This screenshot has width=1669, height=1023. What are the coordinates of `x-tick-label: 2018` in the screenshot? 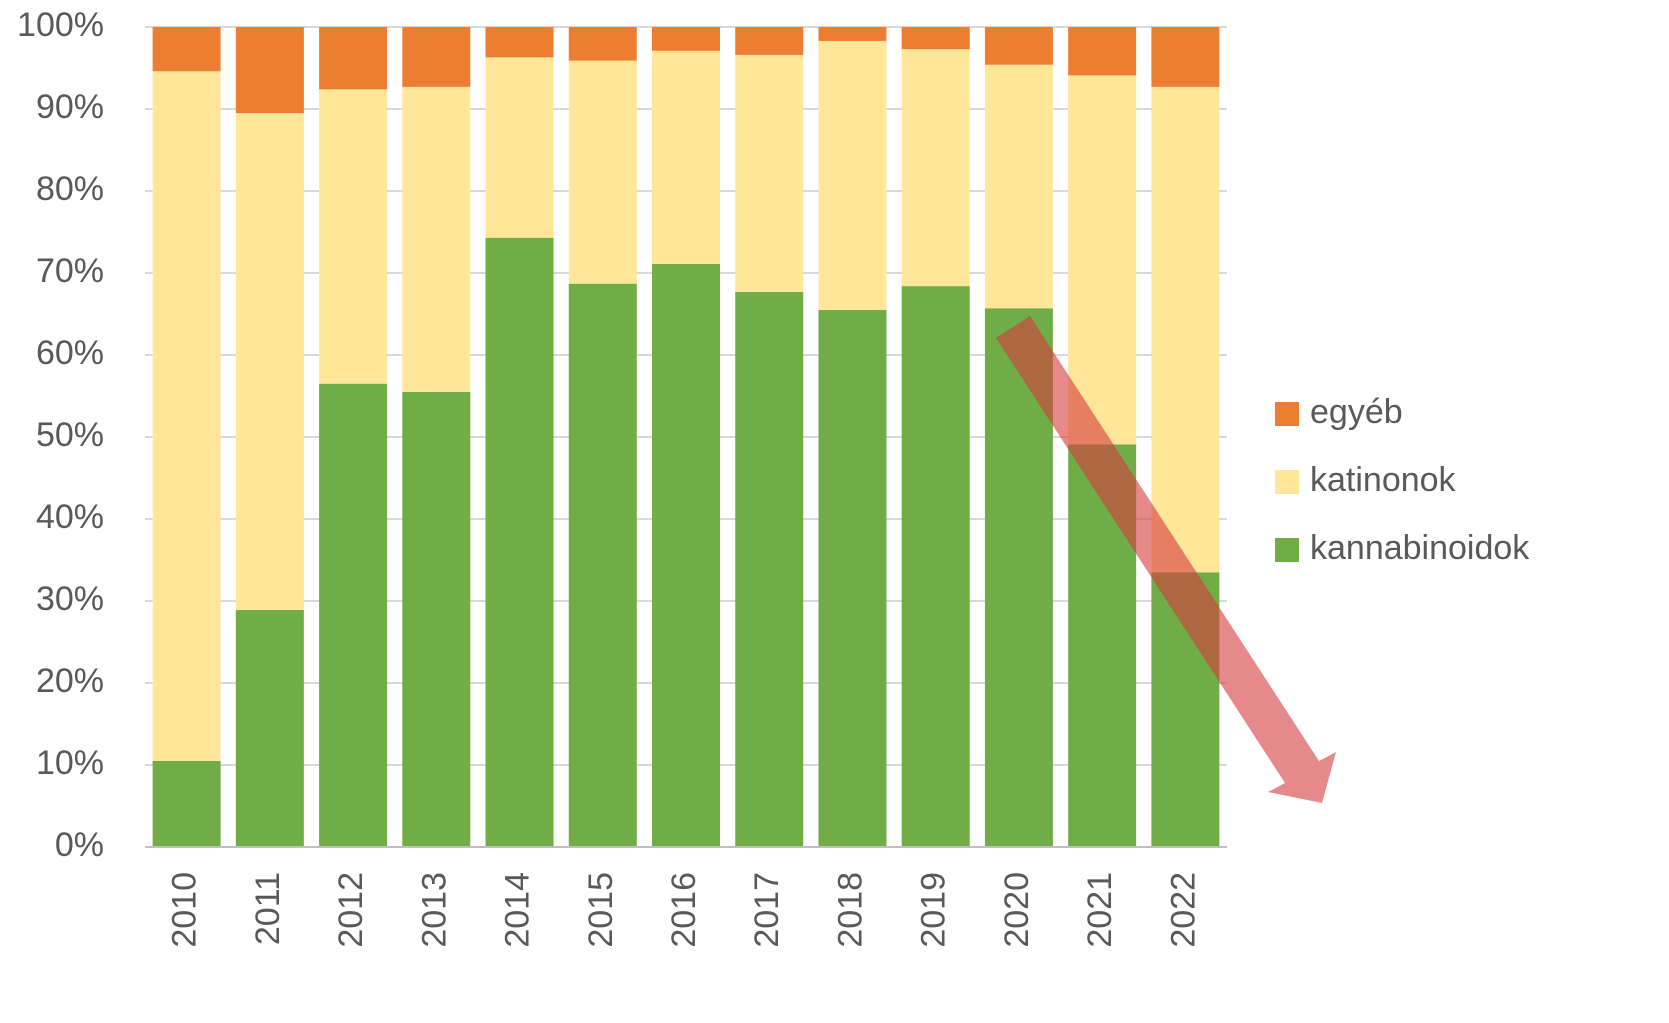 It's located at (850, 910).